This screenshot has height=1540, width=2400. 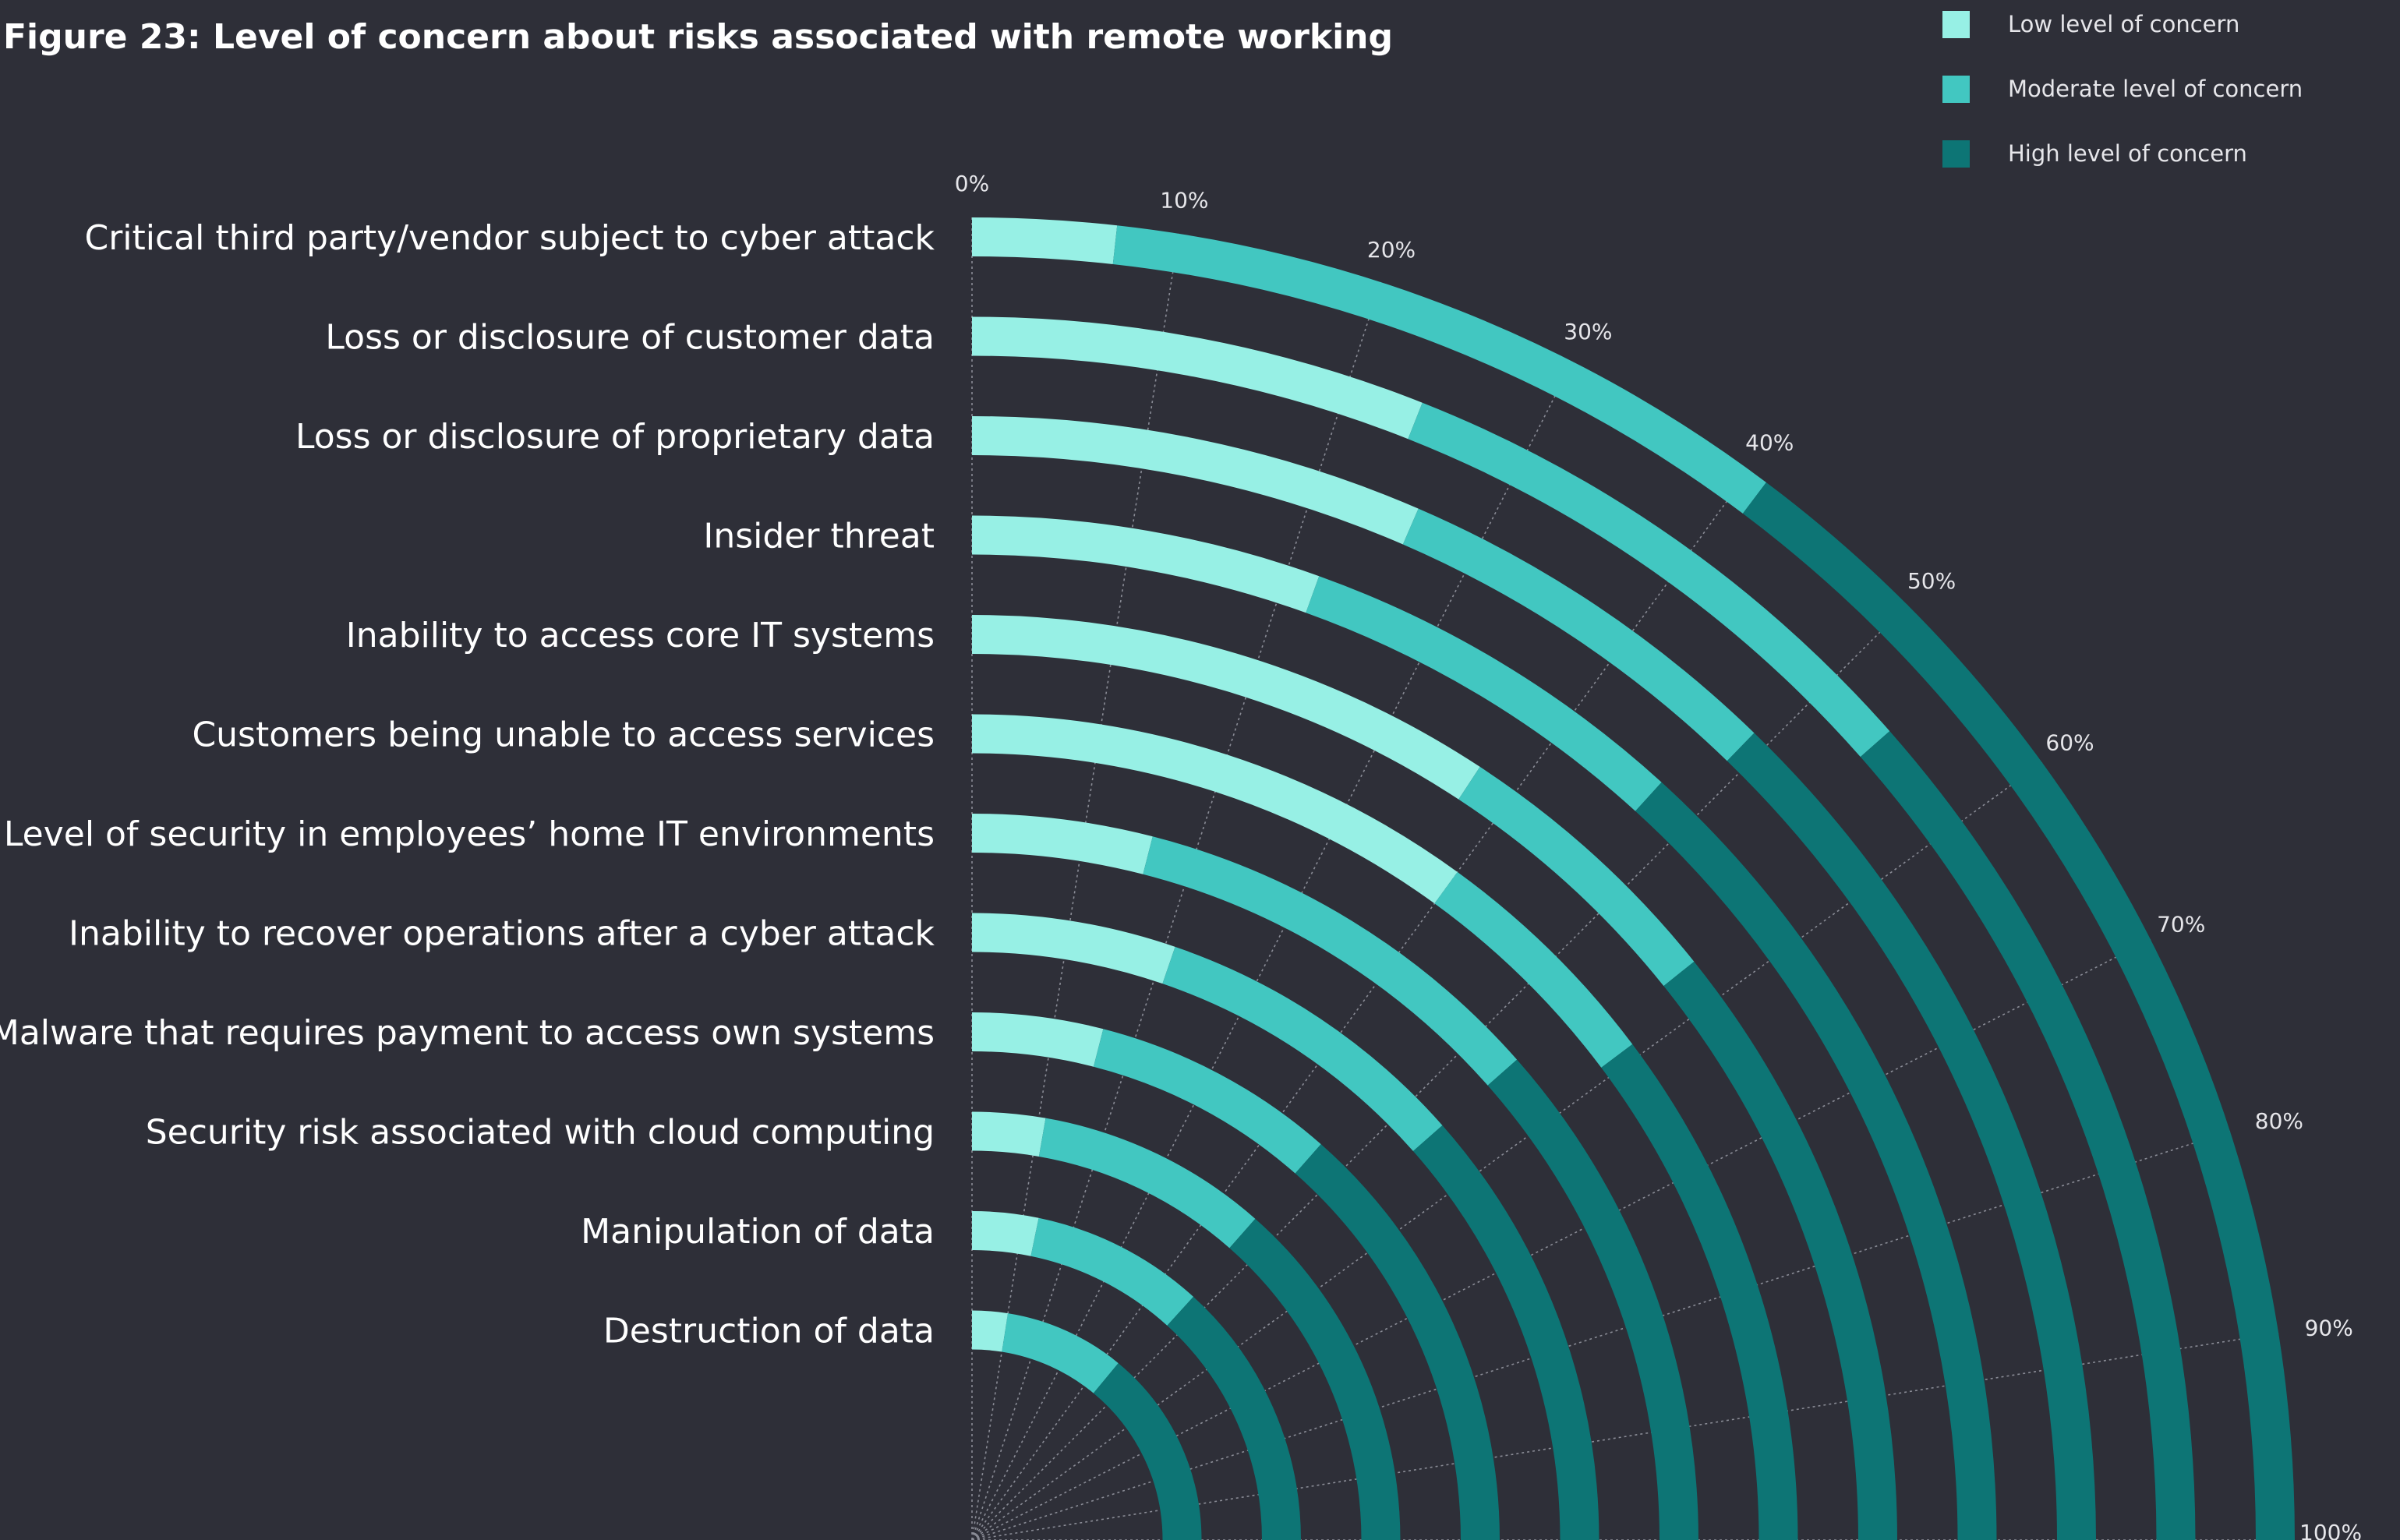 What do you see at coordinates (2330, 1530) in the screenshot?
I see `tick-label: 100%` at bounding box center [2330, 1530].